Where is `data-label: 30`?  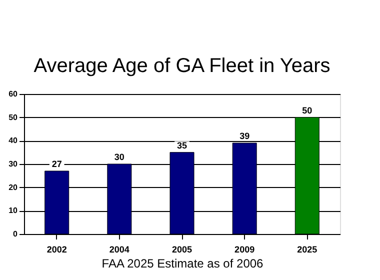
data-label: 30 is located at coordinates (119, 157).